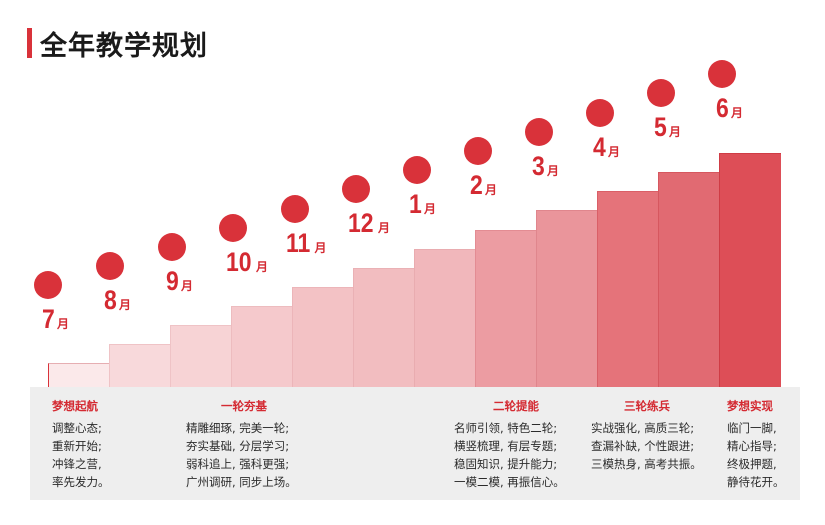 The image size is (825, 525). I want to click on phase-line: 率先发力。, so click(81, 482).